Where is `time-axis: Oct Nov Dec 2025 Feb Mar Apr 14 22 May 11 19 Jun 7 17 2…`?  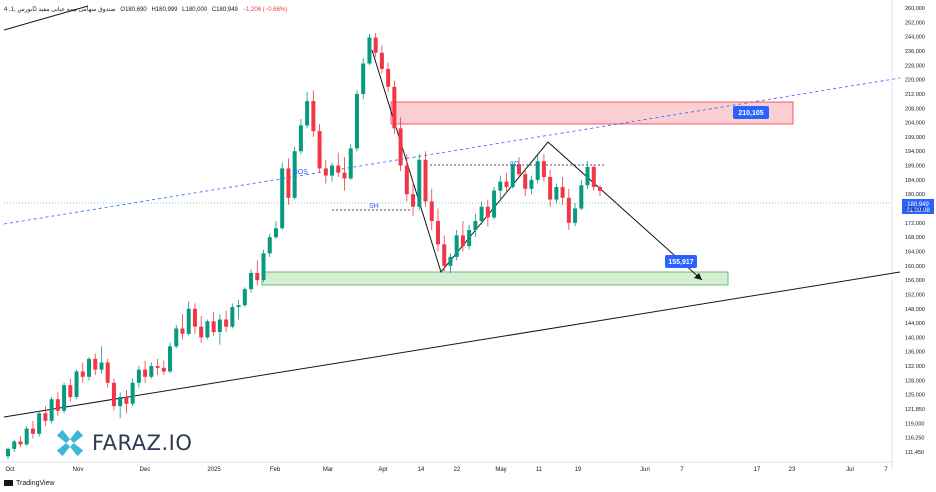
time-axis: Oct Nov Dec 2025 Feb Mar Apr 14 22 May 11 19 Jun 7 17 2… is located at coordinates (446, 470).